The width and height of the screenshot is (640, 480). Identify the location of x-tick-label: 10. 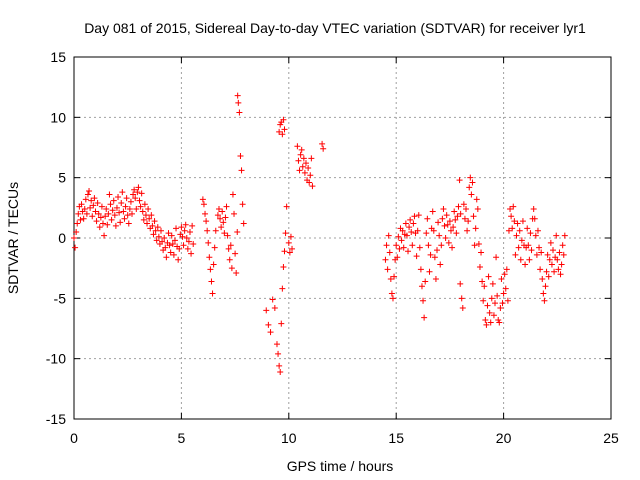
(289, 438).